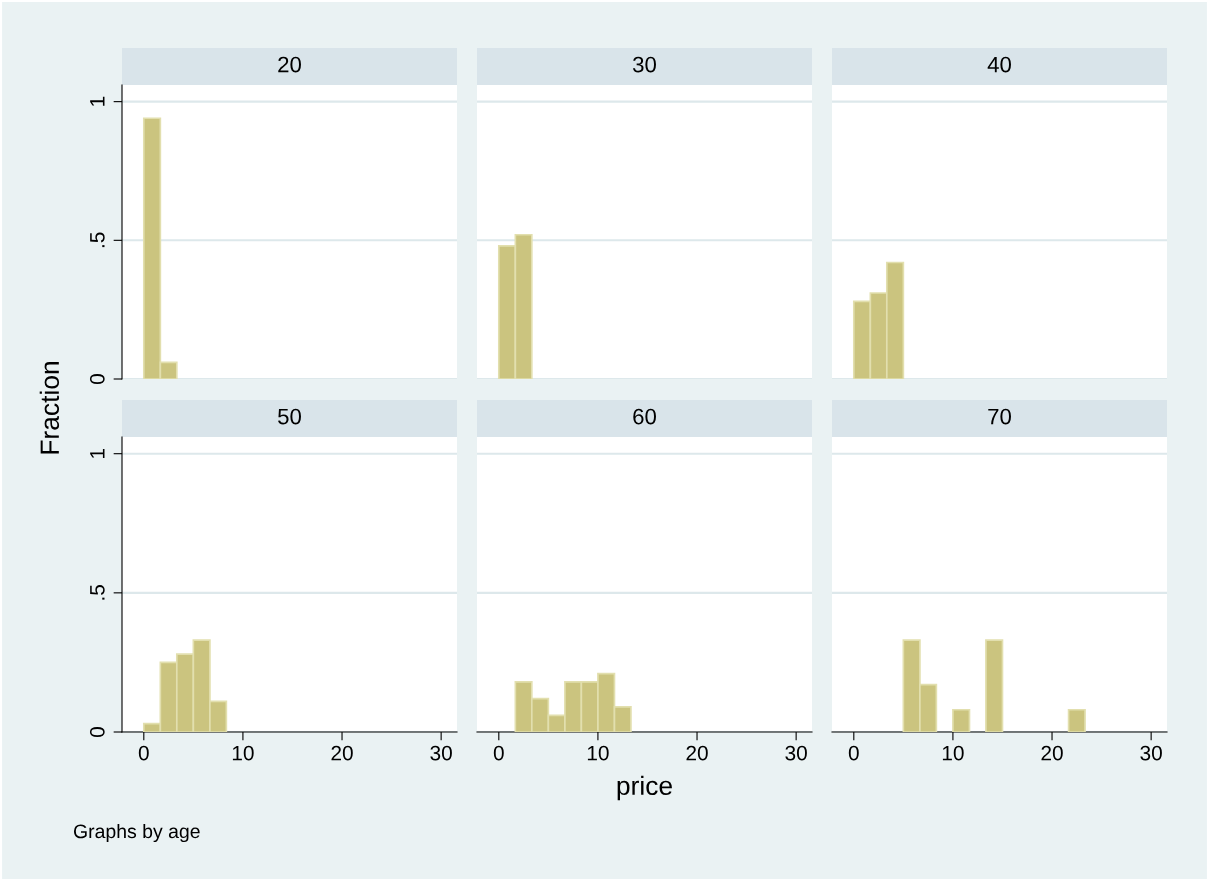 This screenshot has width=1209, height=881. What do you see at coordinates (289, 64) in the screenshot?
I see `chart-title: 20` at bounding box center [289, 64].